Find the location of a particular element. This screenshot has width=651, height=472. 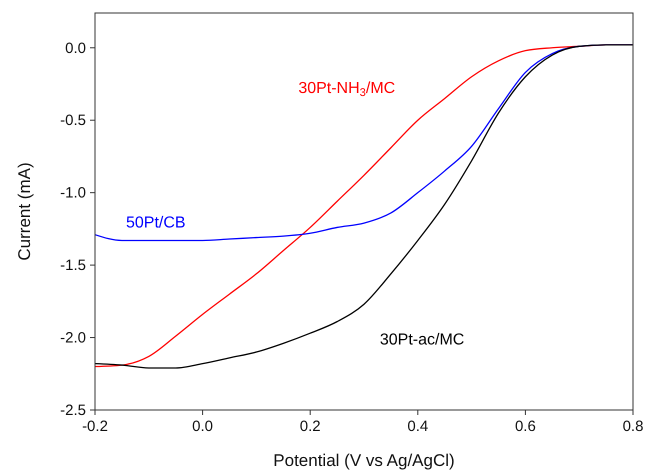

x-tick-label: 0.8 is located at coordinates (633, 426).